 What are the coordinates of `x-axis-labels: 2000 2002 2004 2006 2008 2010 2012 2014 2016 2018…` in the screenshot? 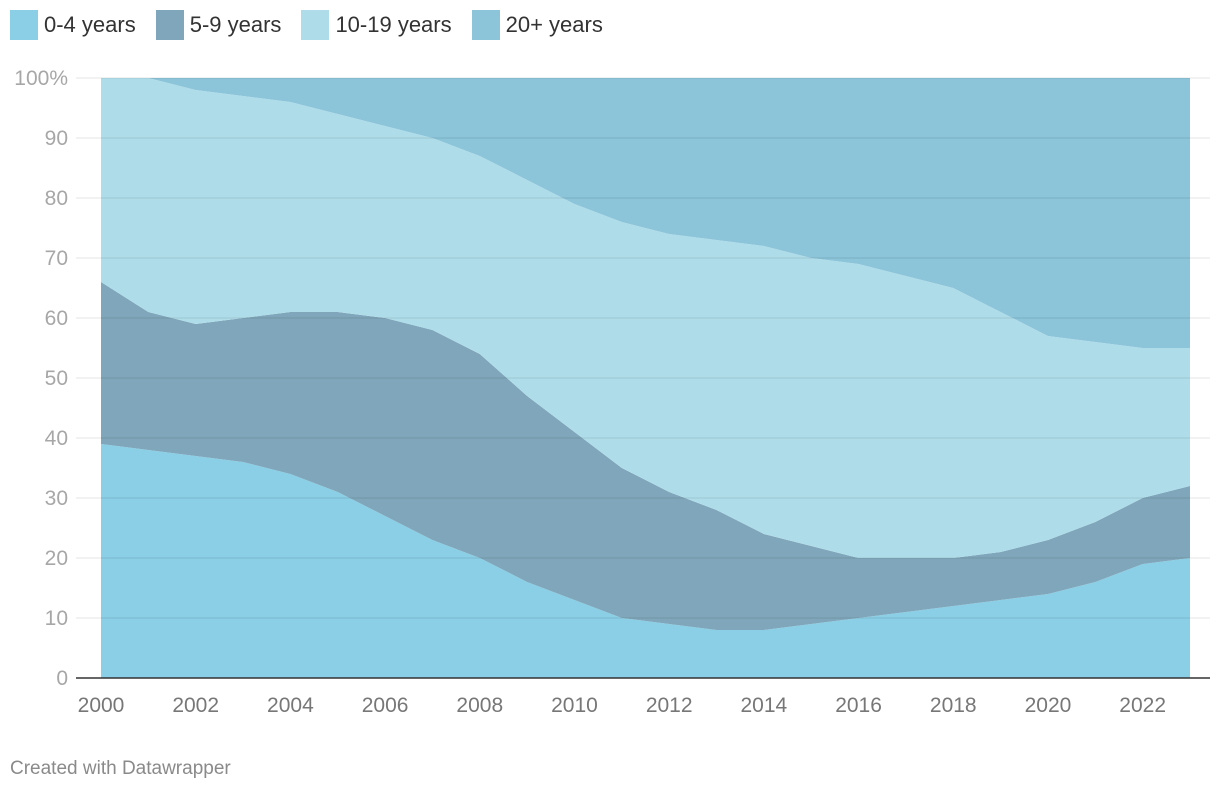 It's located at (622, 705).